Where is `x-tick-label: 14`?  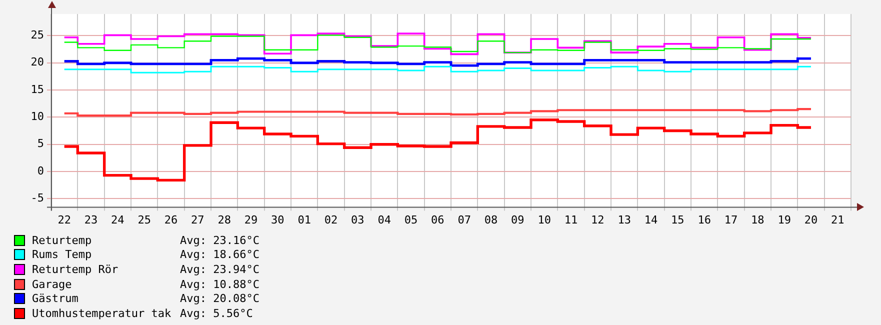 x-tick-label: 14 is located at coordinates (651, 219).